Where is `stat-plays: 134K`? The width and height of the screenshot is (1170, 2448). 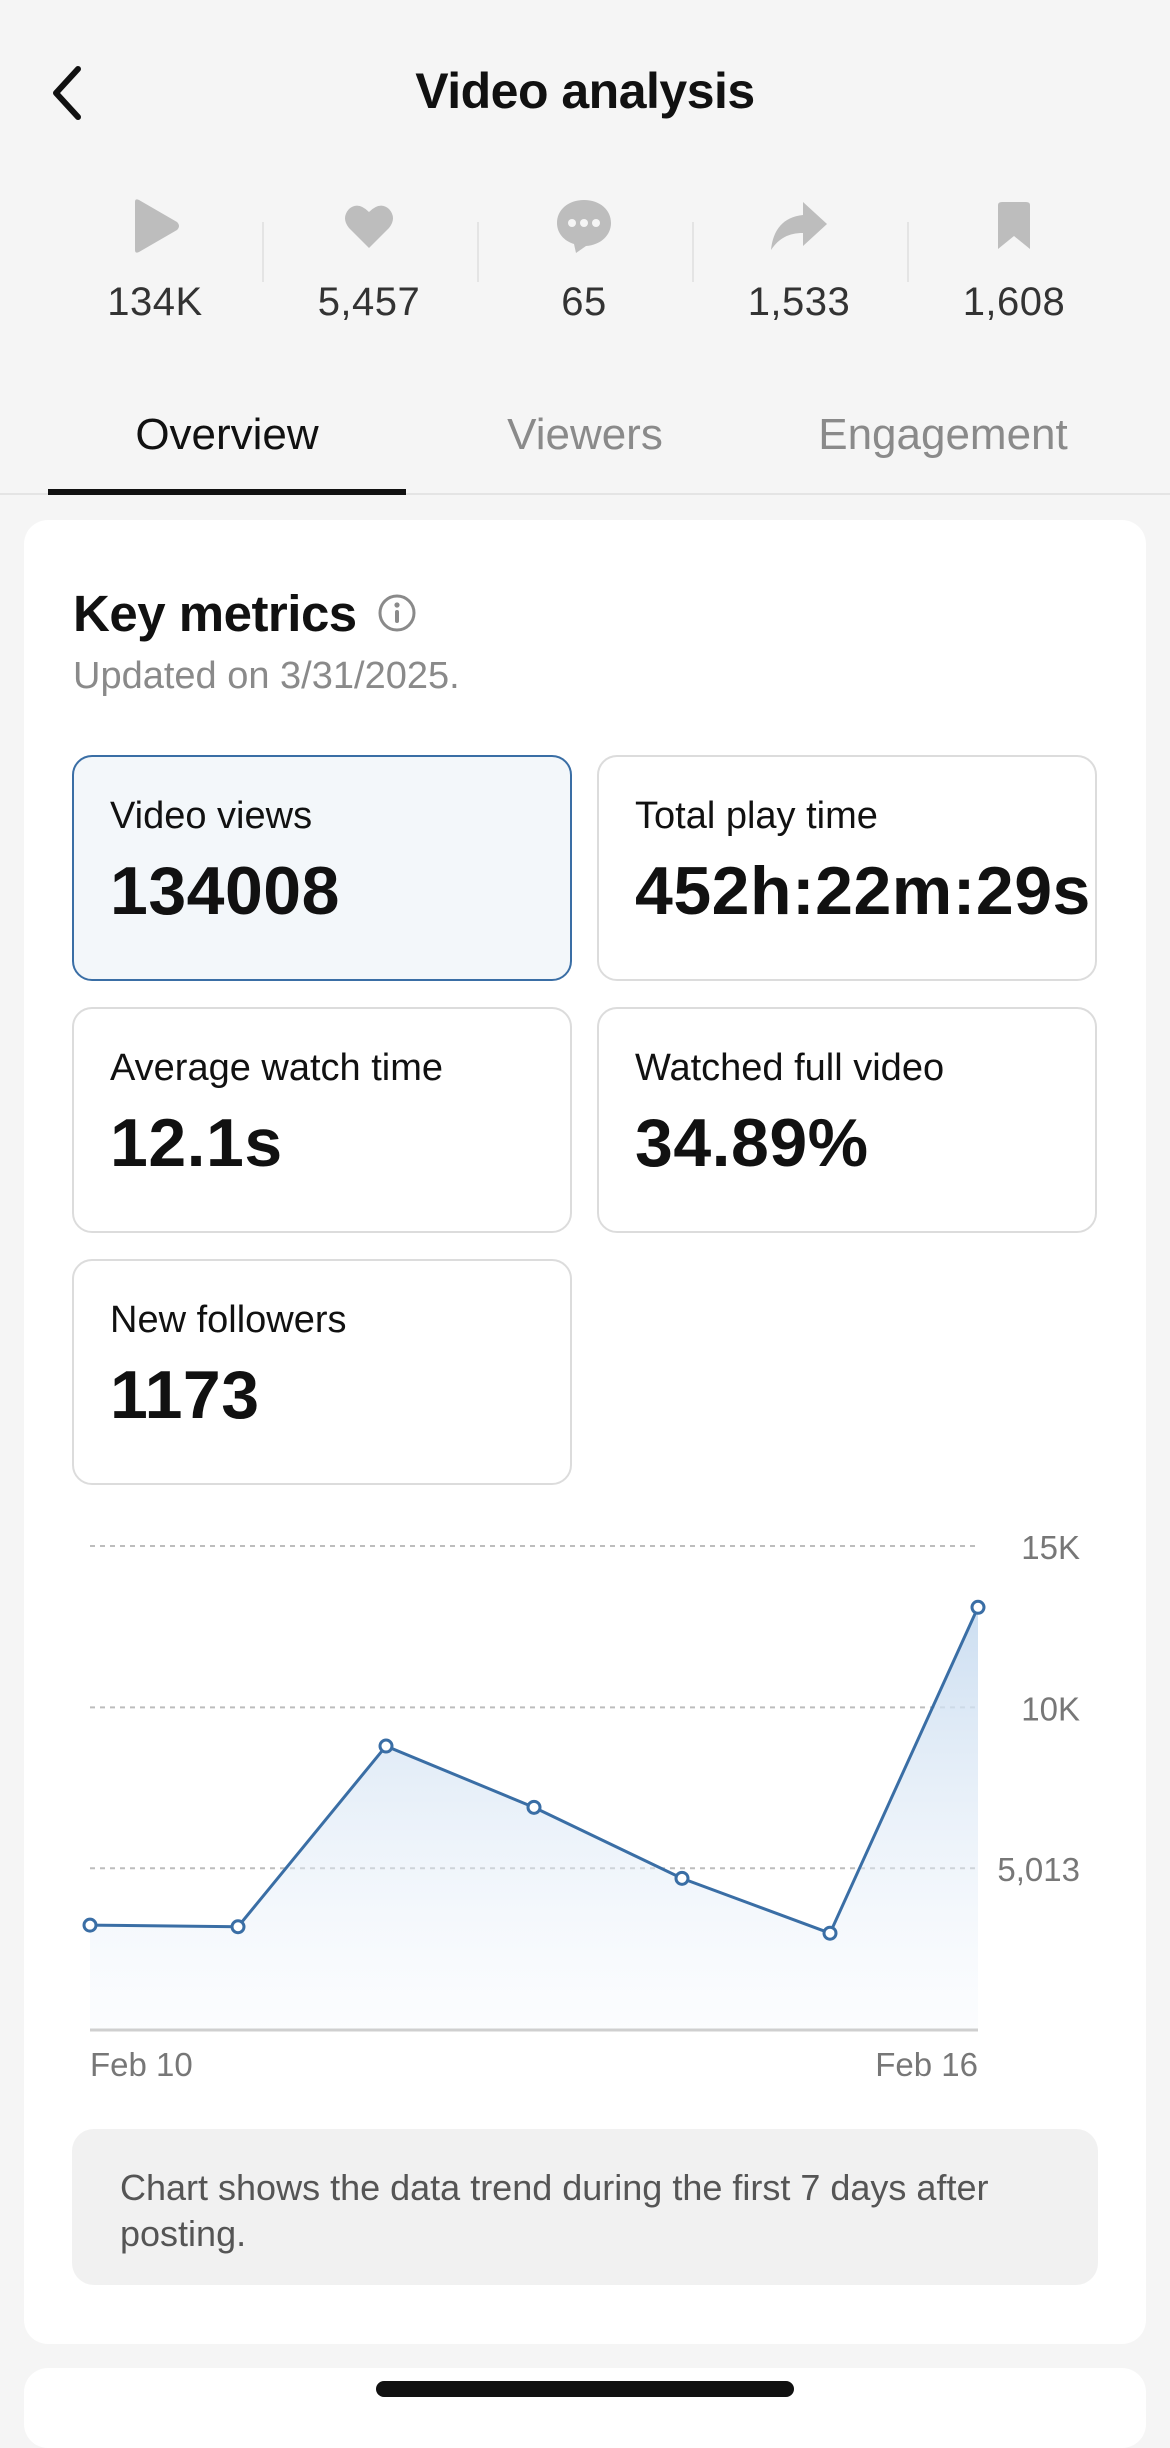 stat-plays: 134K is located at coordinates (155, 270).